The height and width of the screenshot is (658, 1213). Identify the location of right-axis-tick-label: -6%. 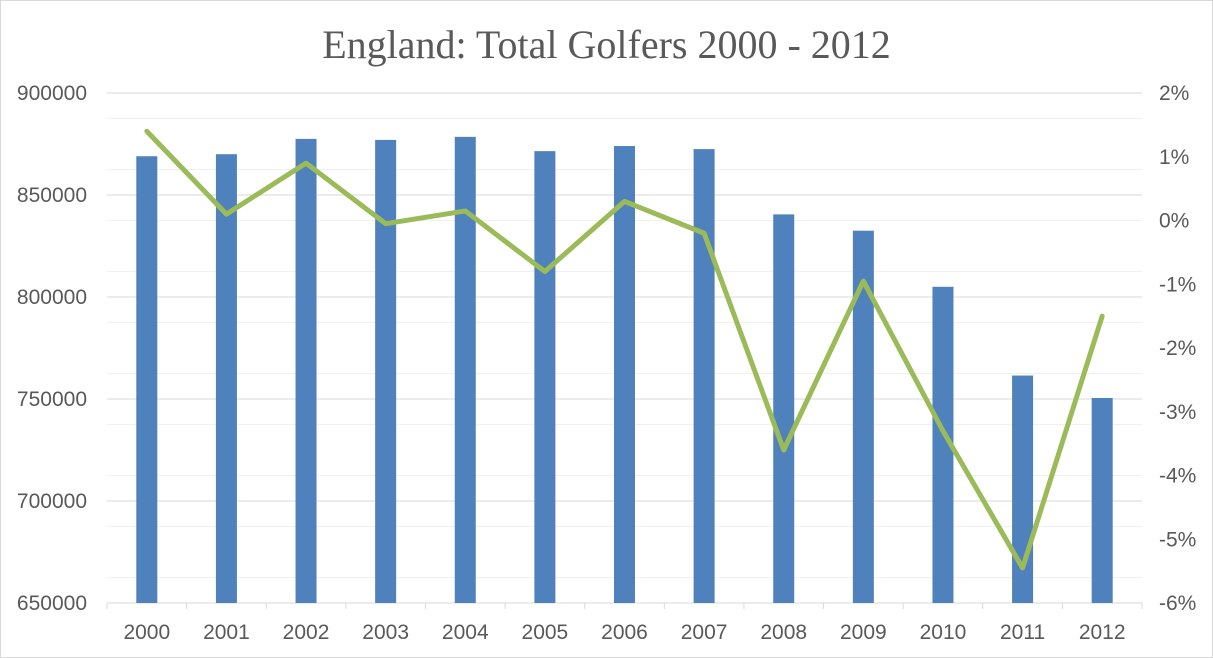
(1177, 603).